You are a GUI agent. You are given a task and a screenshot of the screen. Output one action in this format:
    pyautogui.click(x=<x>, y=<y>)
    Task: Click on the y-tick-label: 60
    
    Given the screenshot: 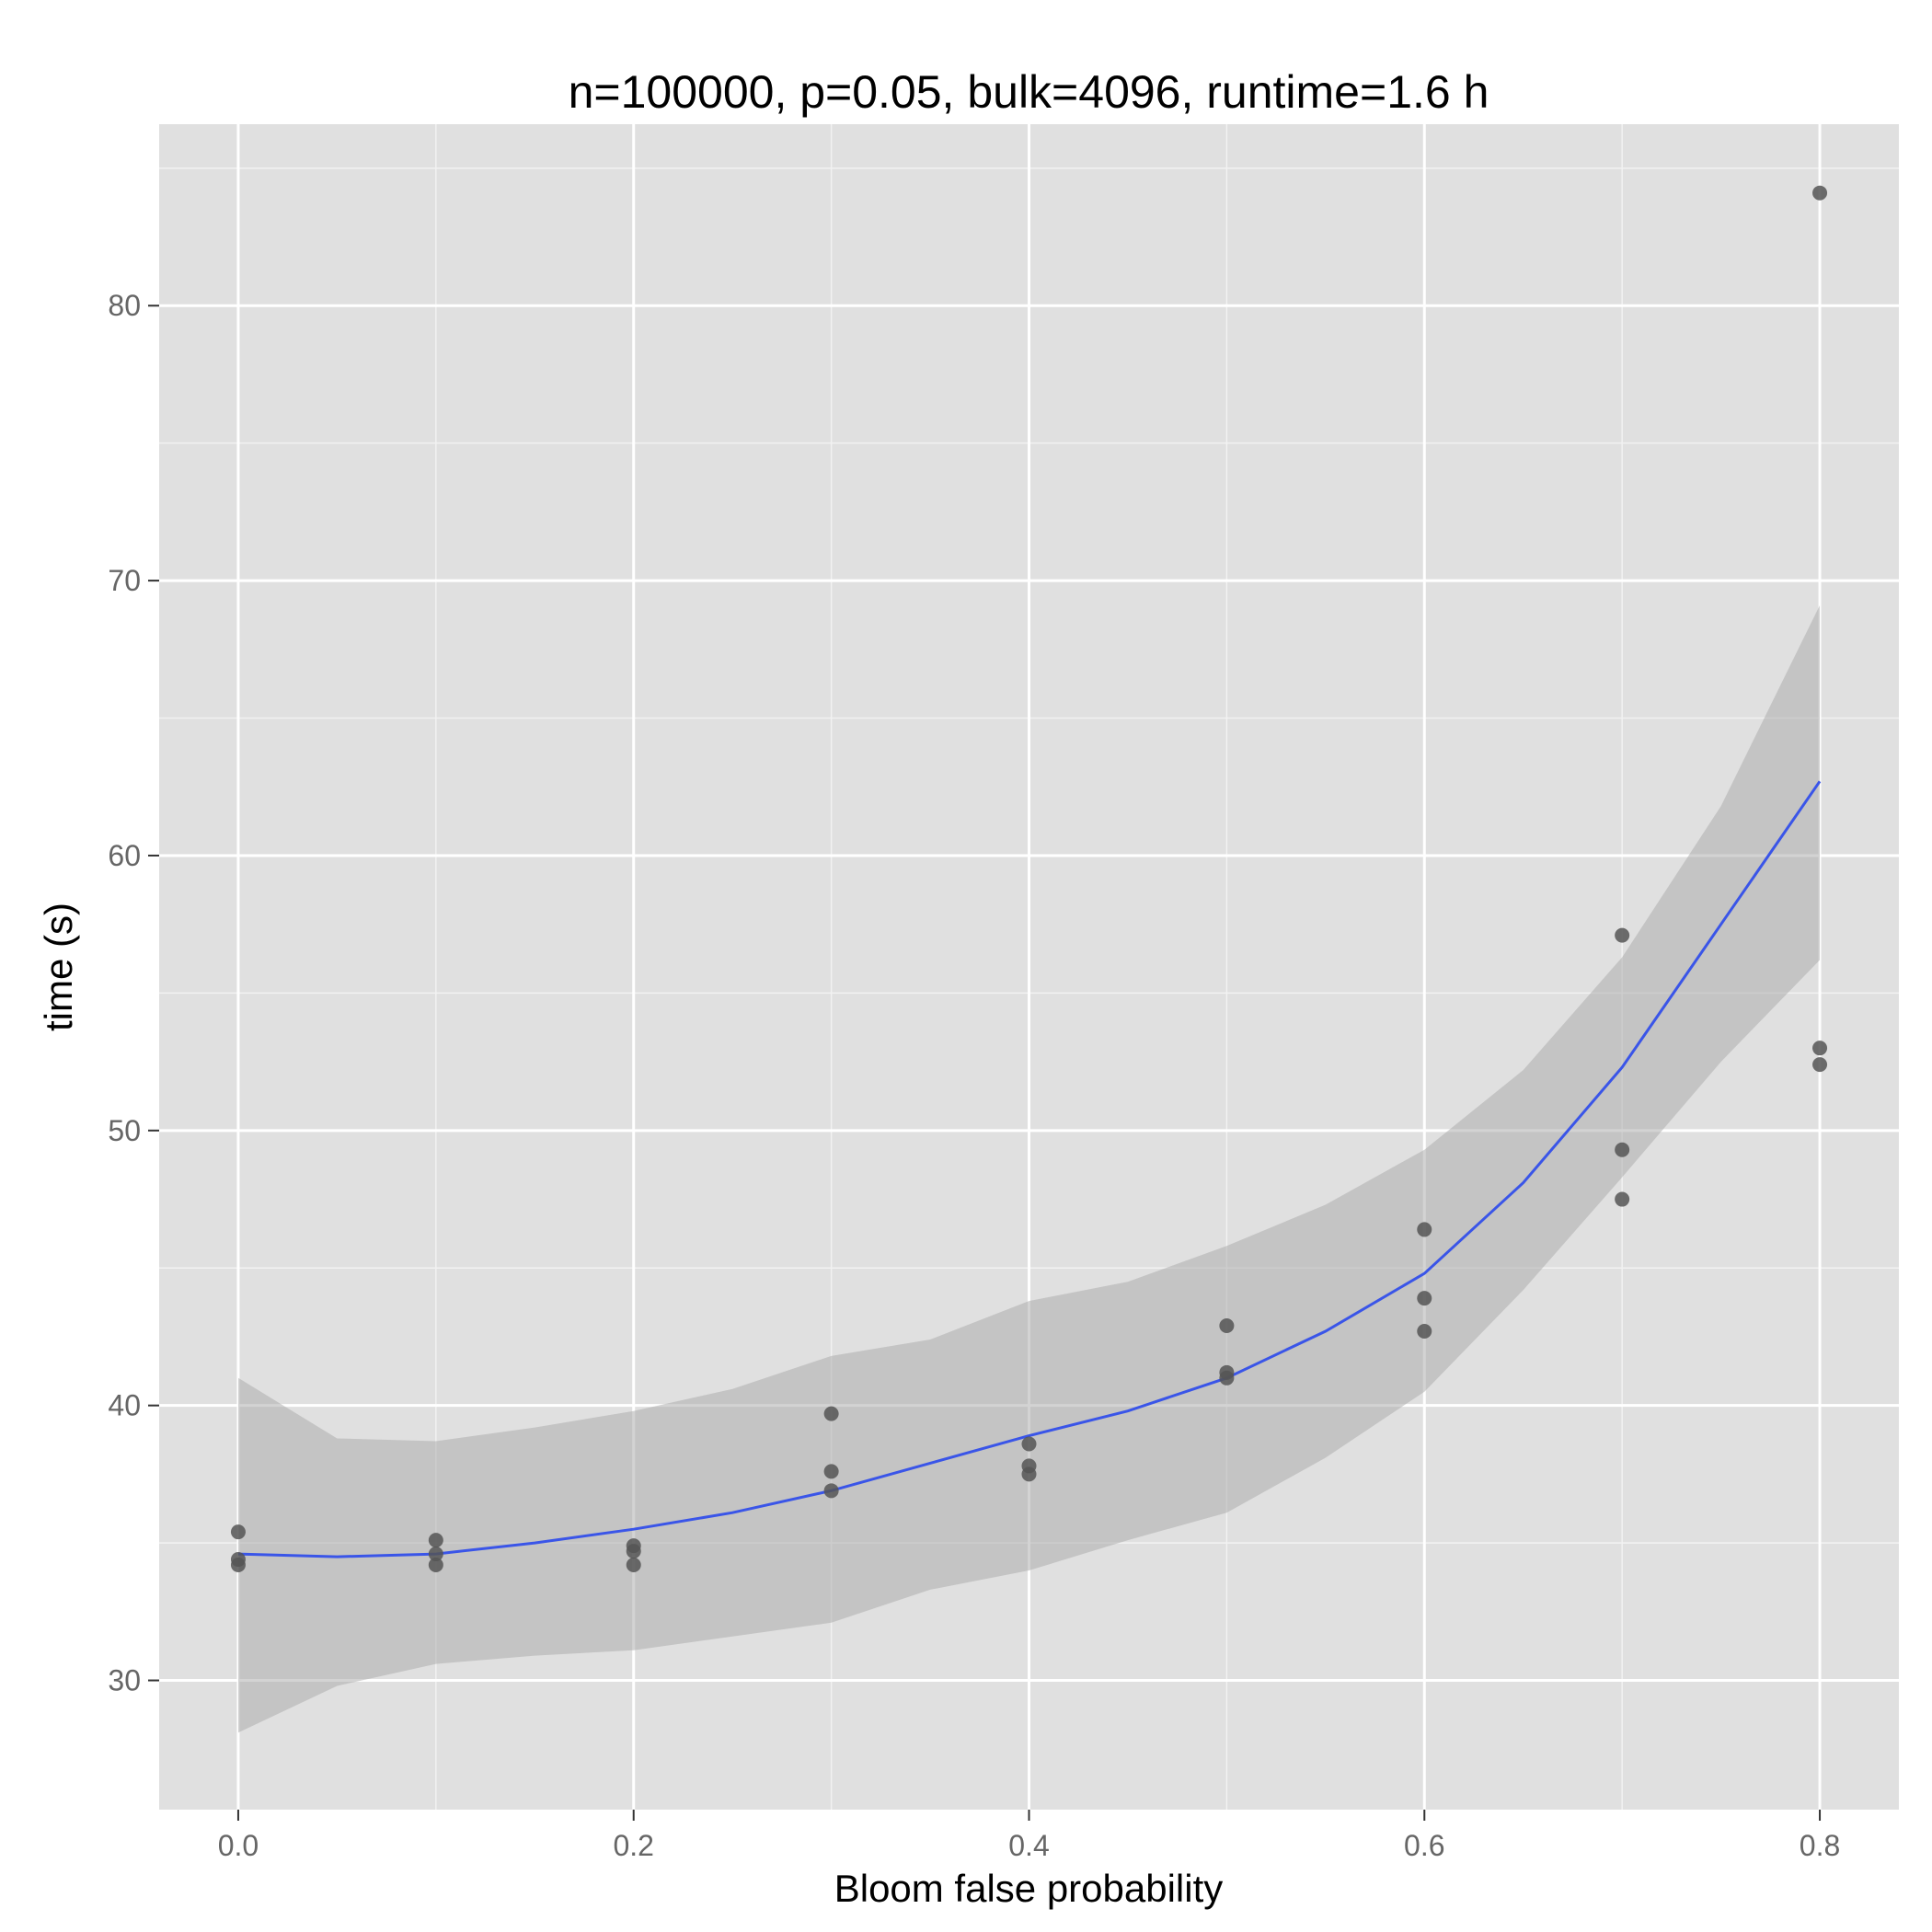 What is the action you would take?
    pyautogui.click(x=124, y=855)
    